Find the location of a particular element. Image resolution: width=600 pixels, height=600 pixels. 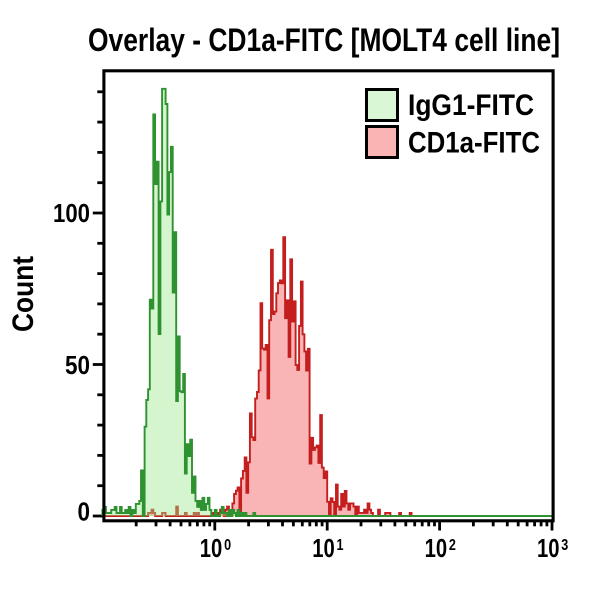

svg-text: 3 is located at coordinates (564, 545).